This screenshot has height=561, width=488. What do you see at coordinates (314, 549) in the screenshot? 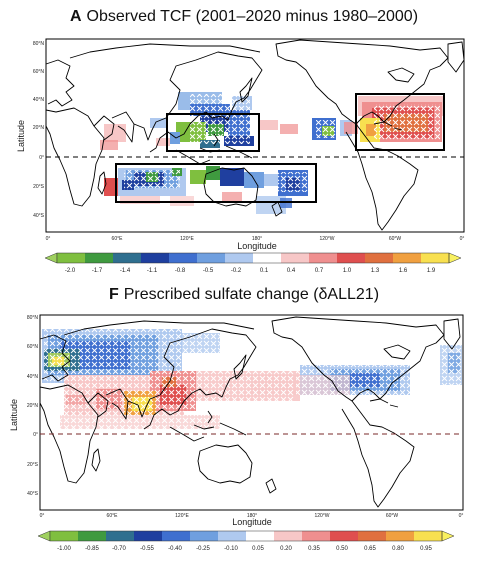
I see `colorbar-label: 0.35` at bounding box center [314, 549].